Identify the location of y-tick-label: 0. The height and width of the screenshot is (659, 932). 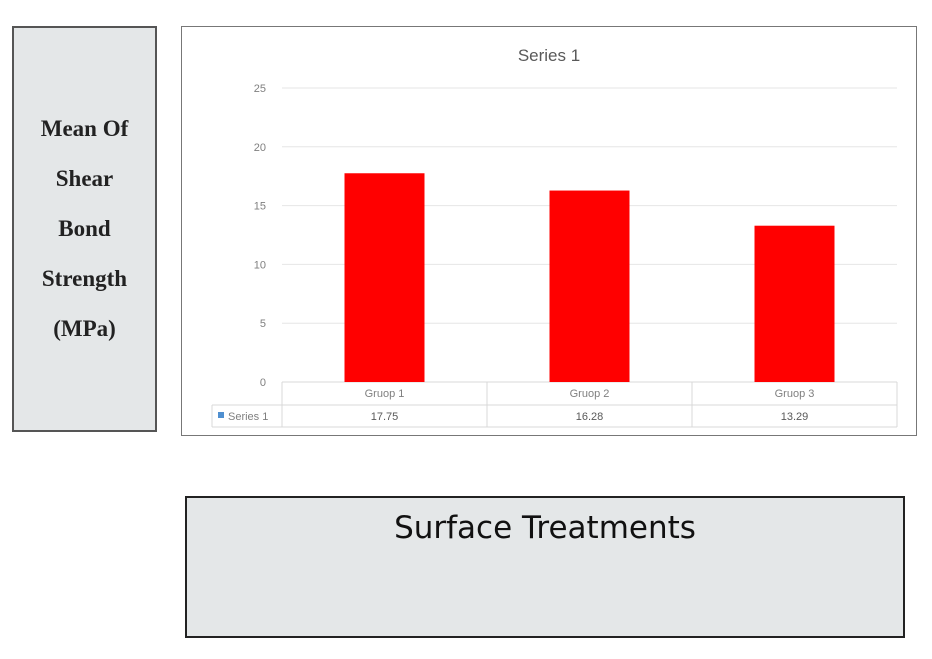
(263, 383).